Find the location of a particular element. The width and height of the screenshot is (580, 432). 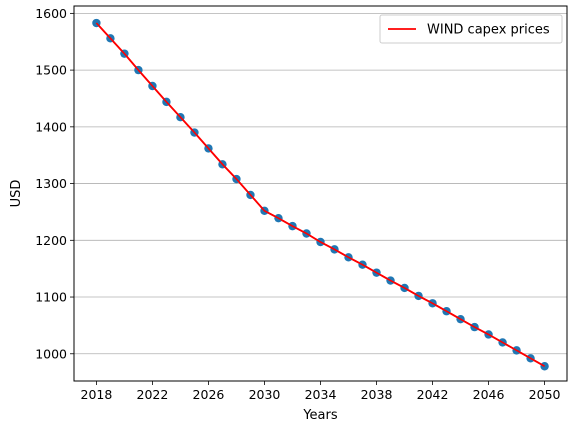

y-tick-label: 1200 is located at coordinates (51, 240).